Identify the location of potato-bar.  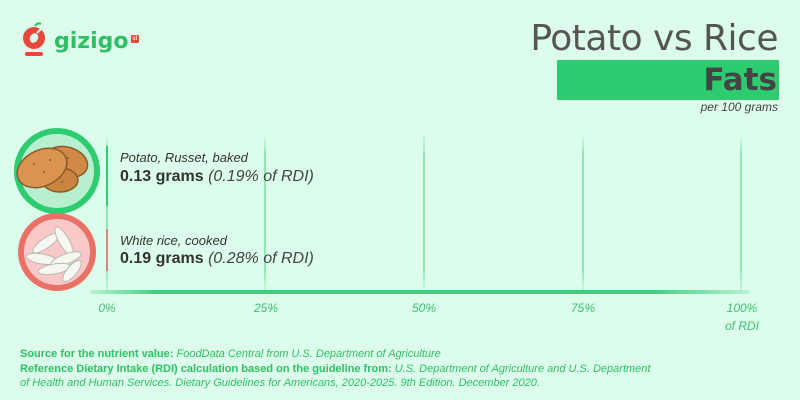
(107, 176).